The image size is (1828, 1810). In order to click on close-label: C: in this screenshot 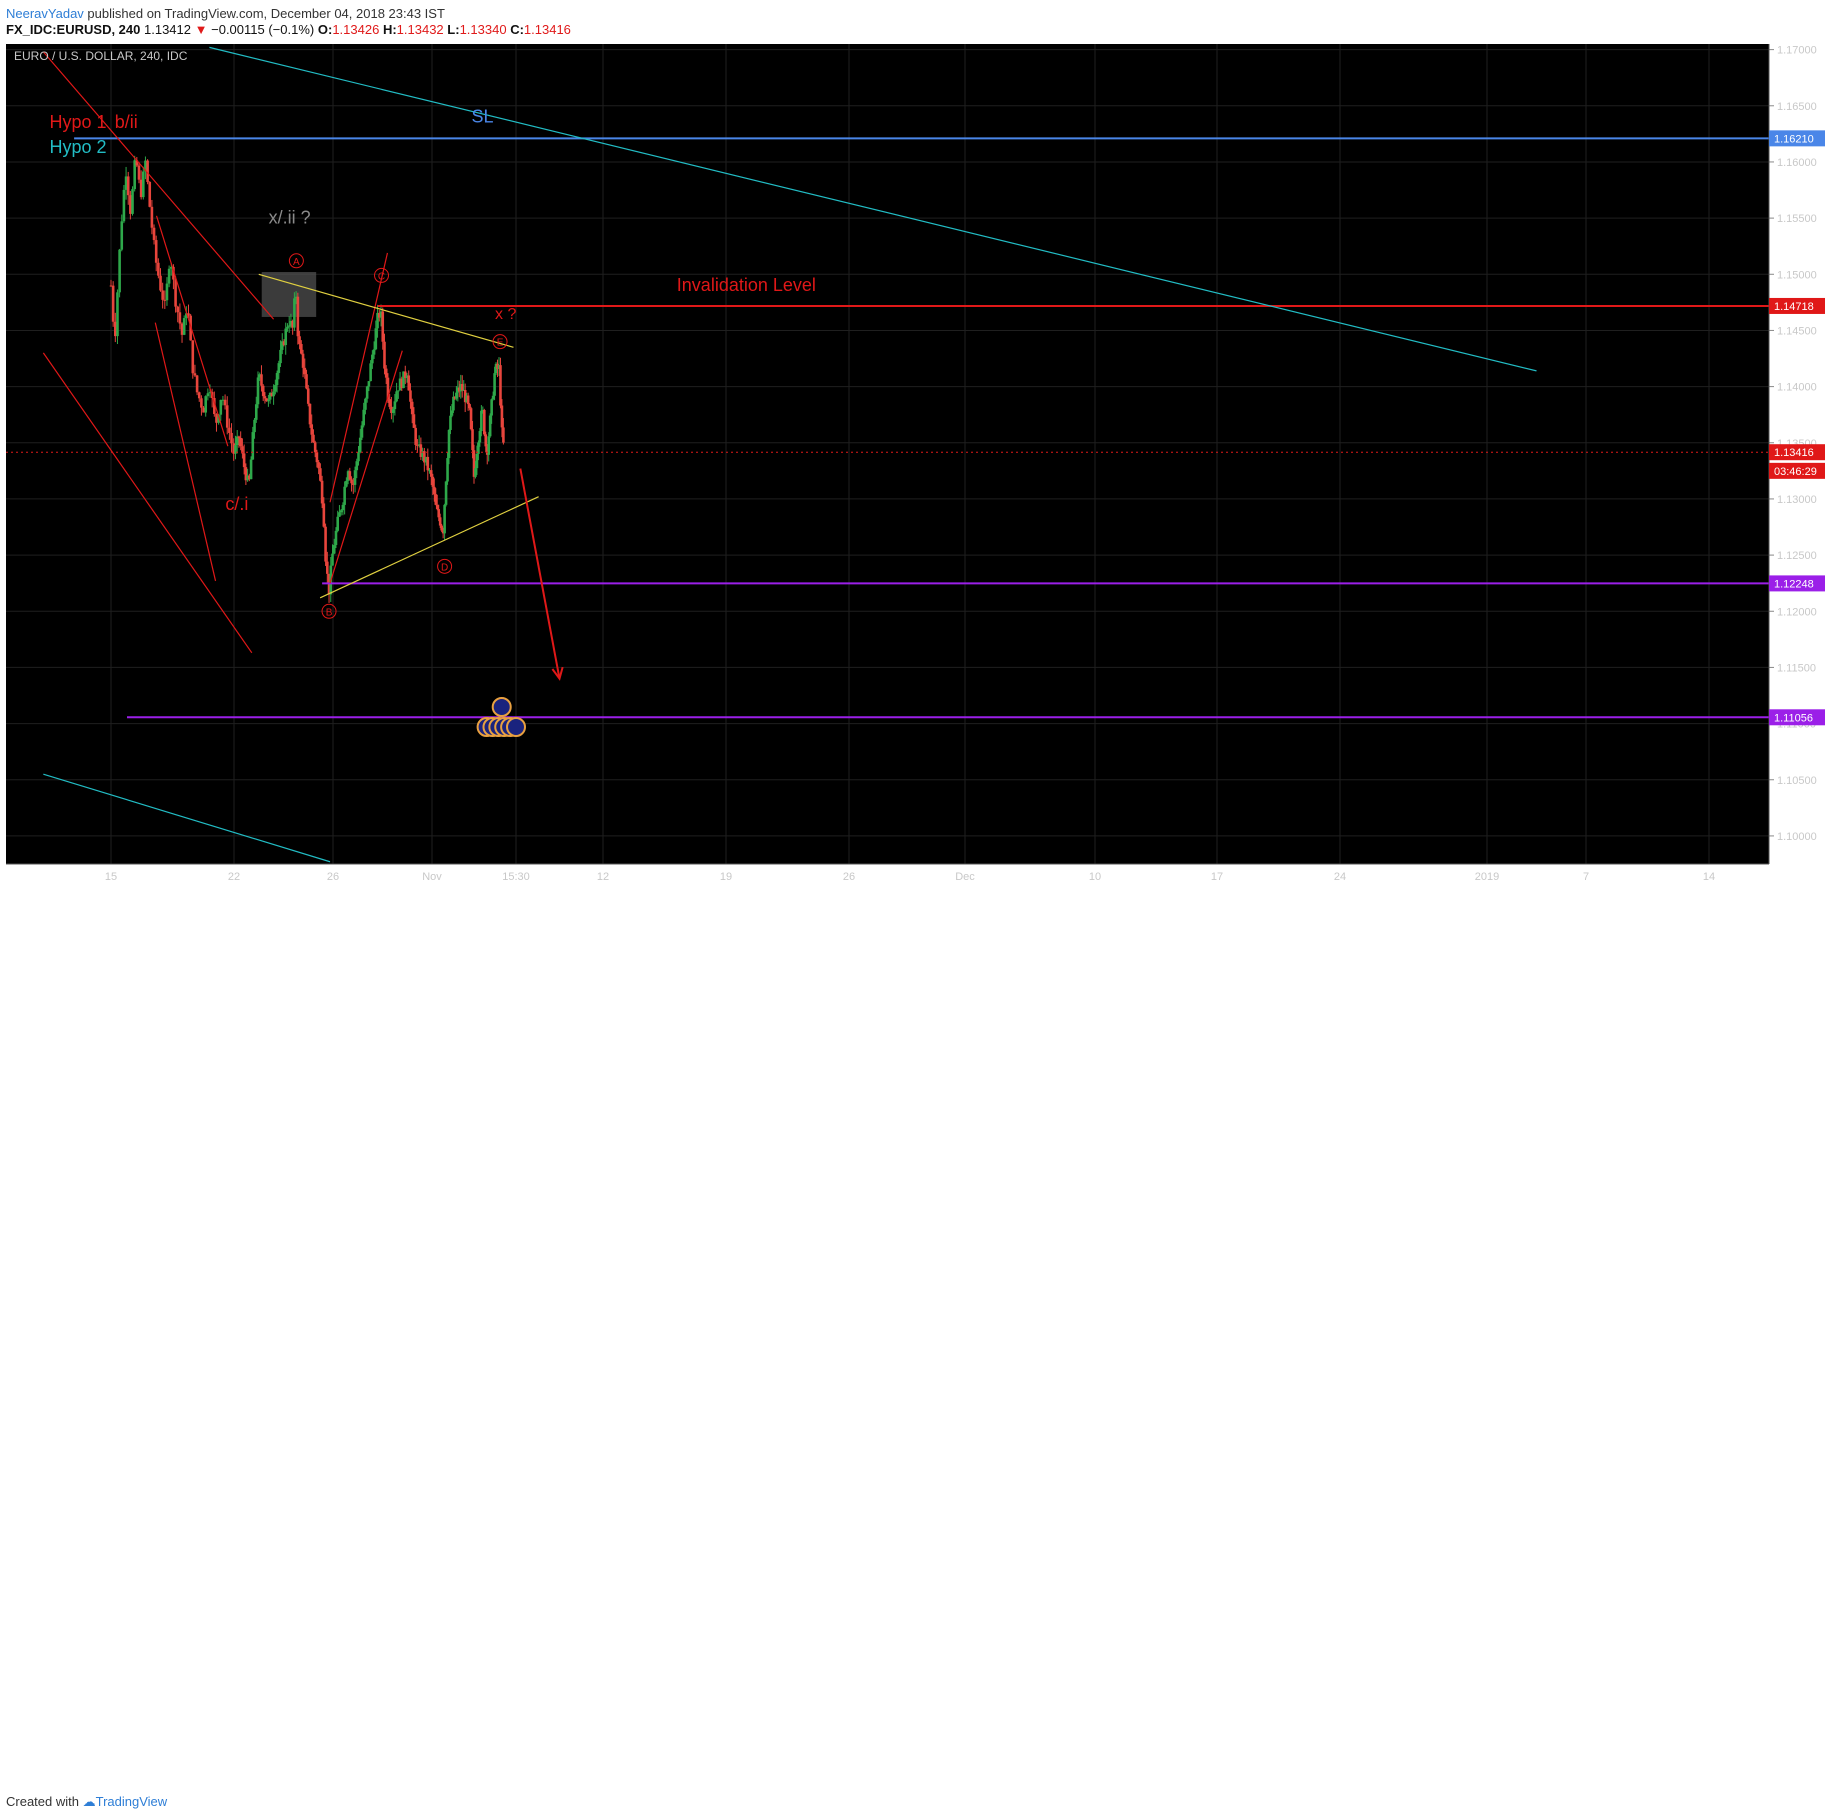, I will do `click(517, 29)`.